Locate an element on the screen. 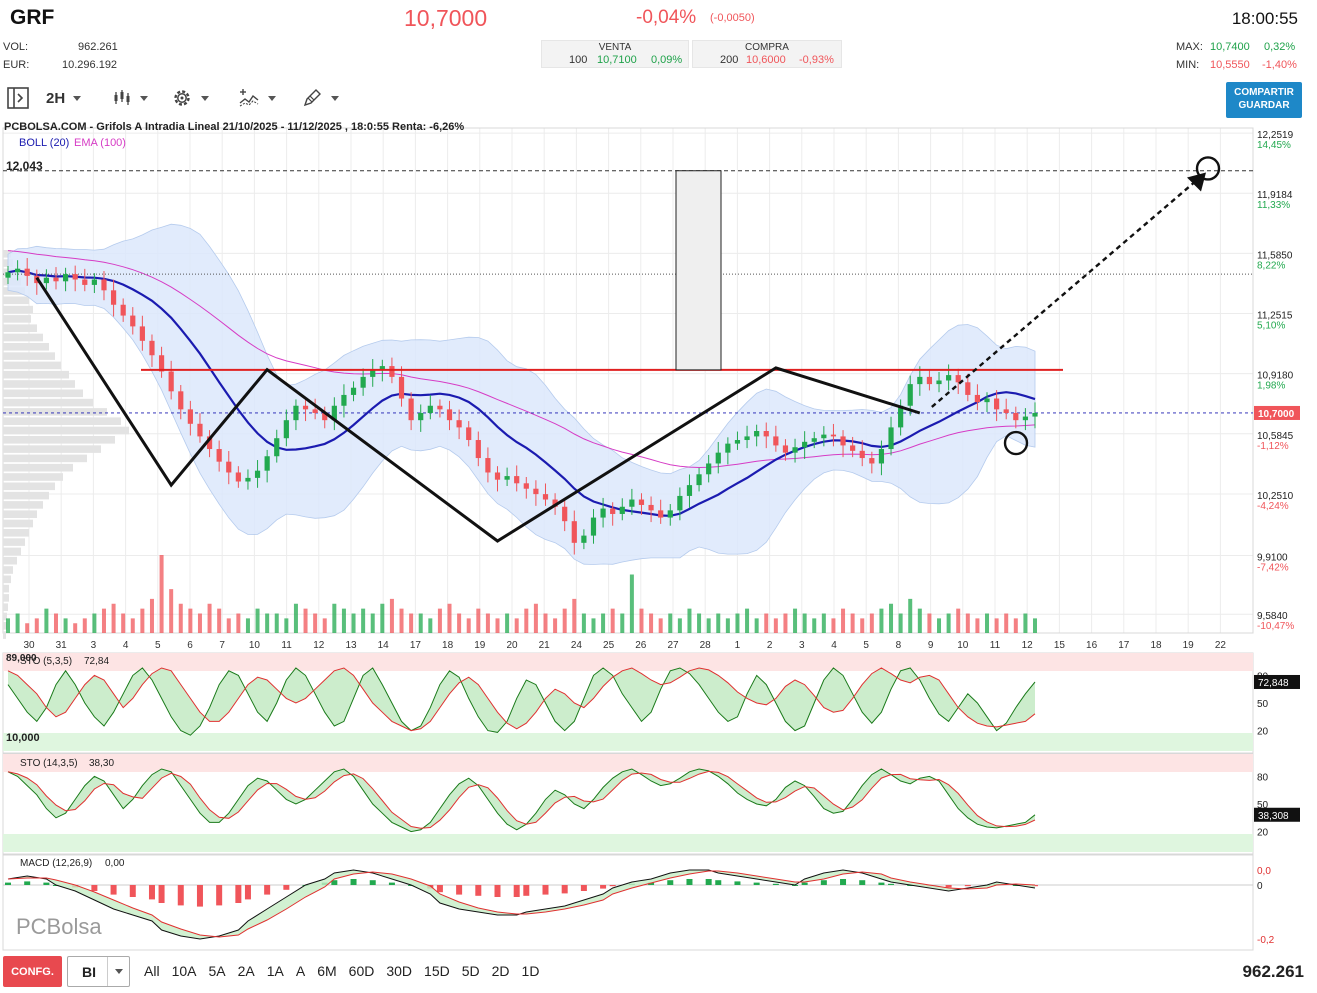 The image size is (1317, 993). period-button-all: All is located at coordinates (152, 971).